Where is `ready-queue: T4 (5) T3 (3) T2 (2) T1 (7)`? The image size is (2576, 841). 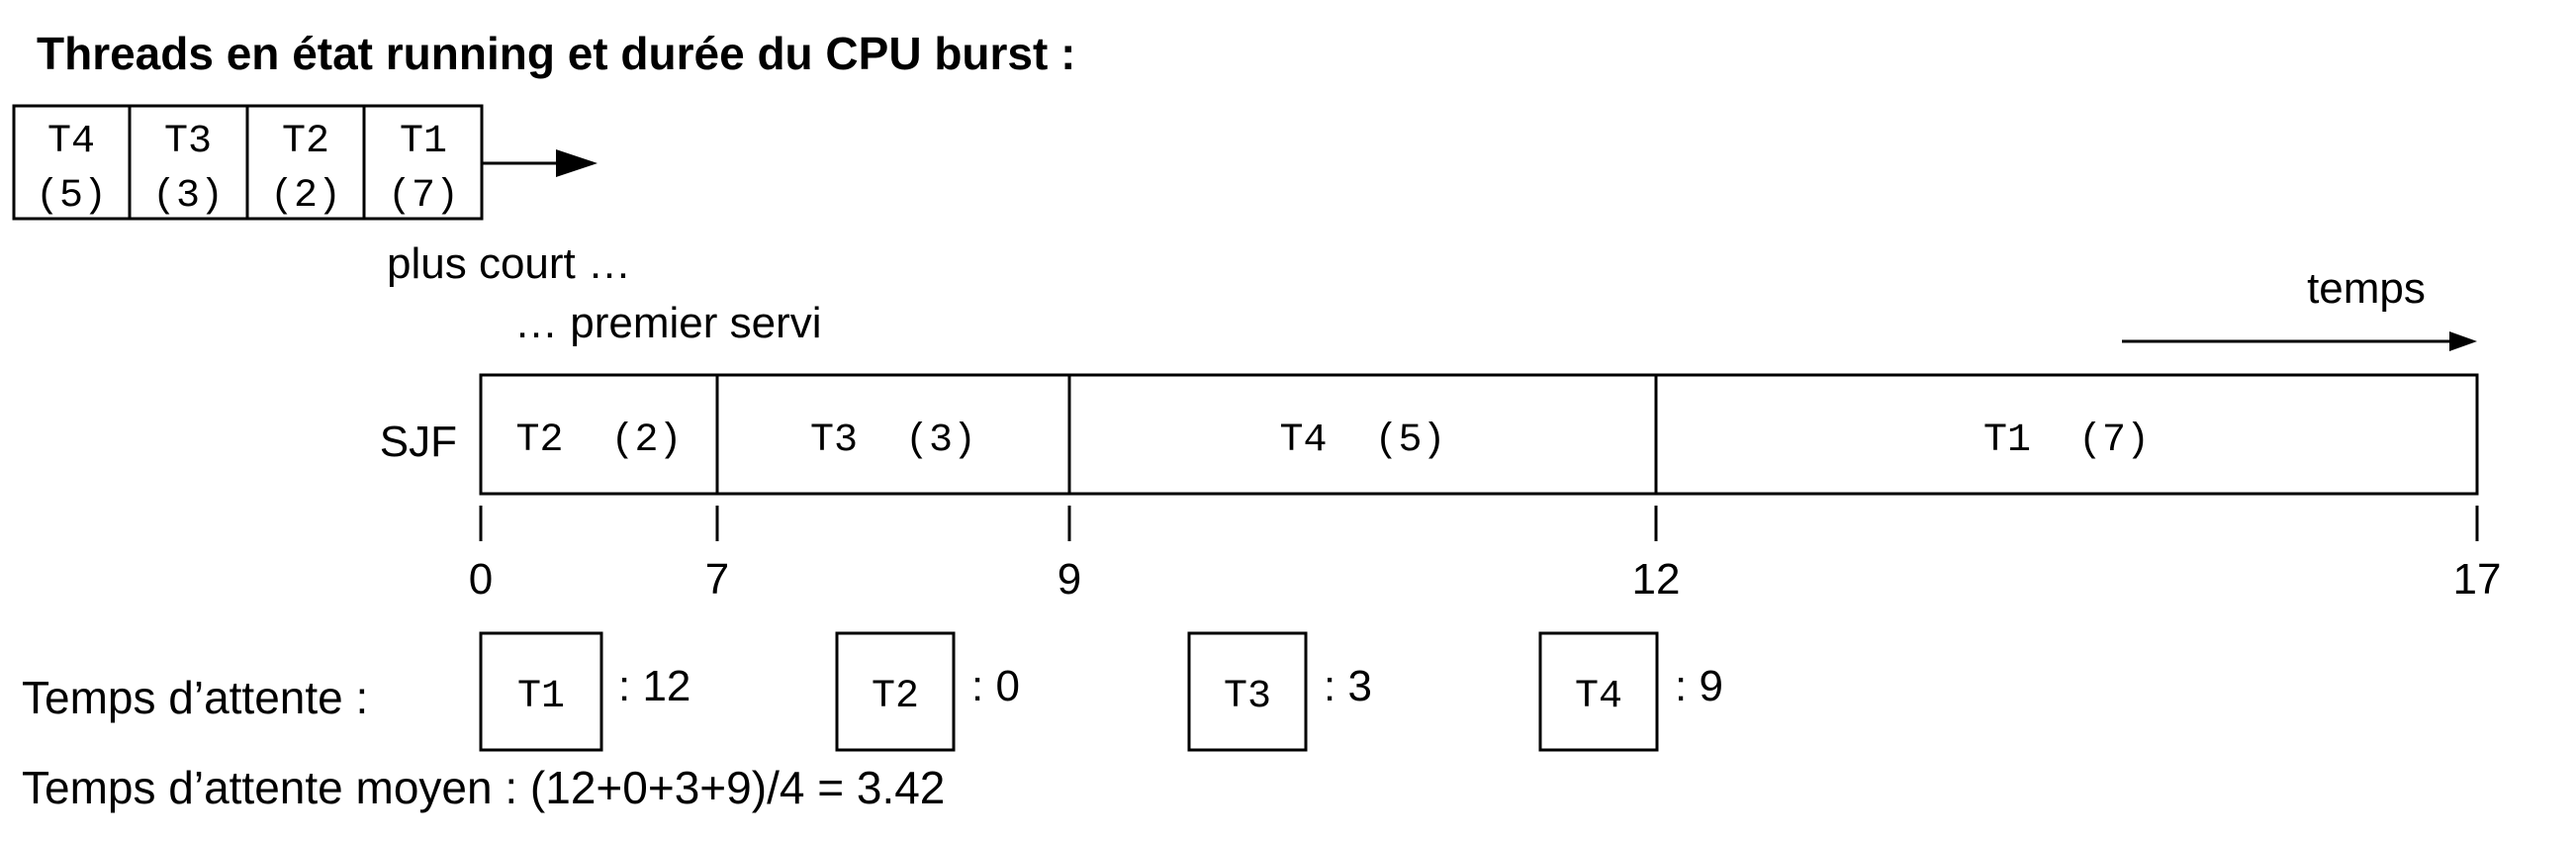 ready-queue: T4 (5) T3 (3) T2 (2) T1 (7) is located at coordinates (305, 162).